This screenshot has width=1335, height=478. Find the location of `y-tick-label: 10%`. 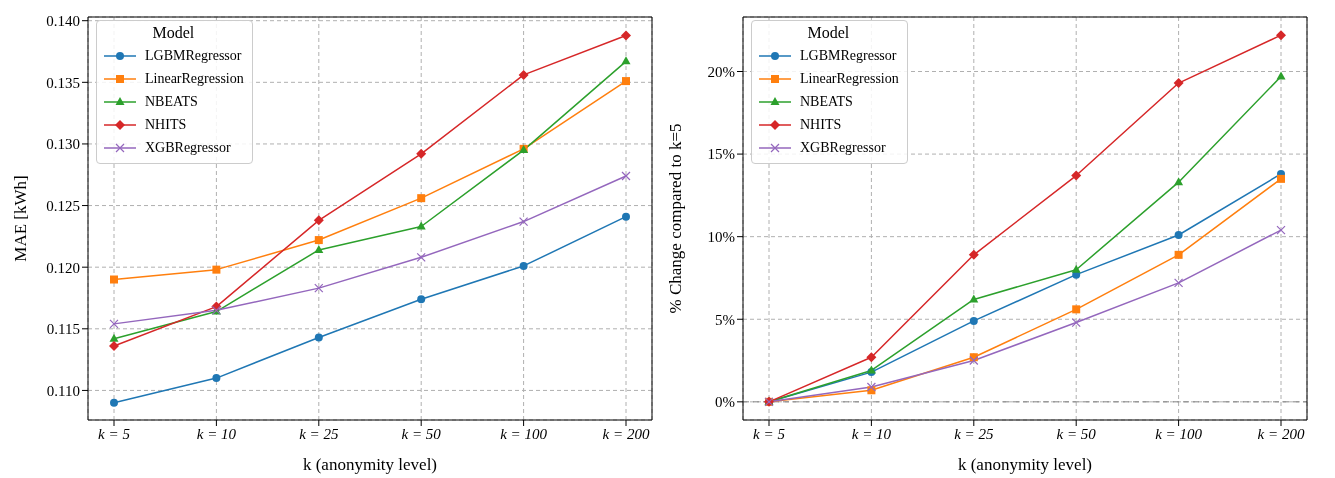

y-tick-label: 10% is located at coordinates (721, 236).